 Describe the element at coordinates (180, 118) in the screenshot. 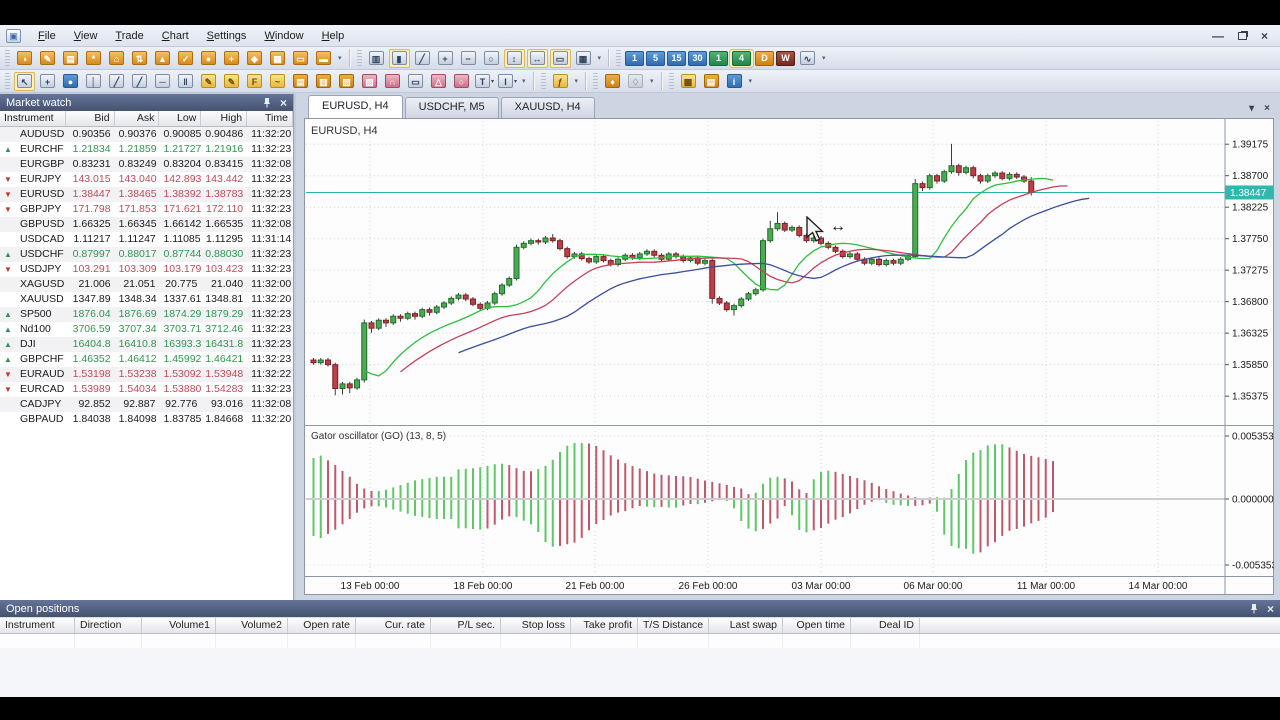

I see `market-watch-col-header: Low` at that location.